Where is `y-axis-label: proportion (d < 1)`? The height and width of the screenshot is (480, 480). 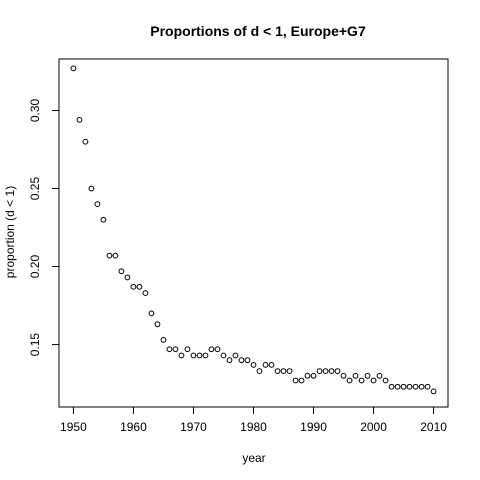
y-axis-label: proportion (d < 1) is located at coordinates (10, 232).